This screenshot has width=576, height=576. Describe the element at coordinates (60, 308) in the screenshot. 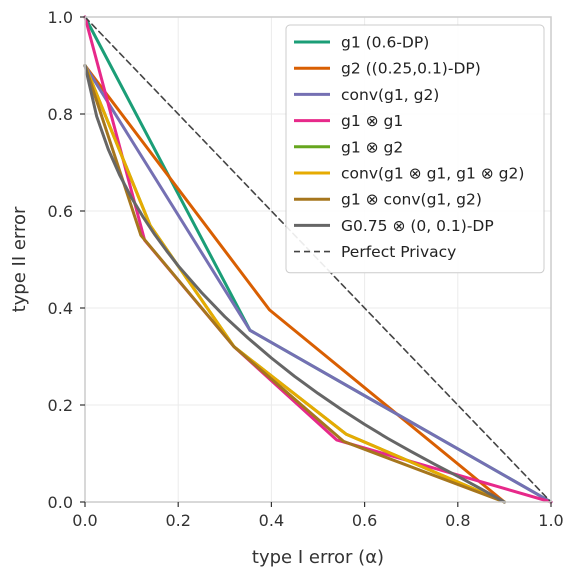

I see `y-tick-label: 0.4` at that location.